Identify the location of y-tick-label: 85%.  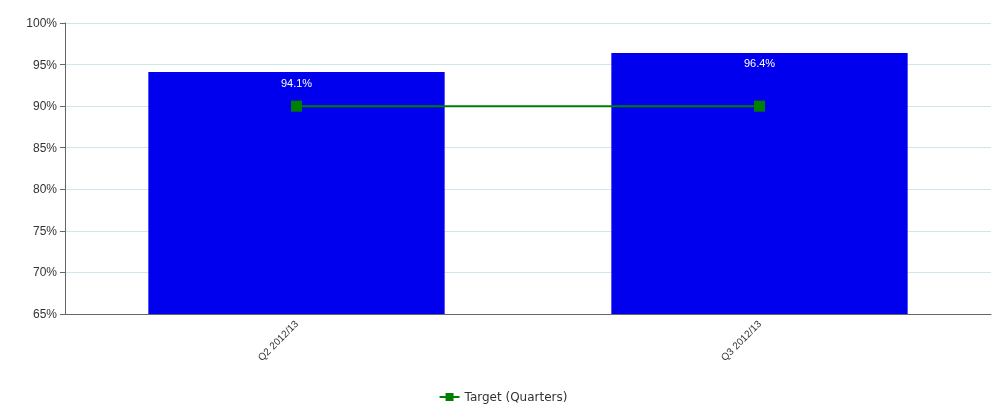
(45, 147).